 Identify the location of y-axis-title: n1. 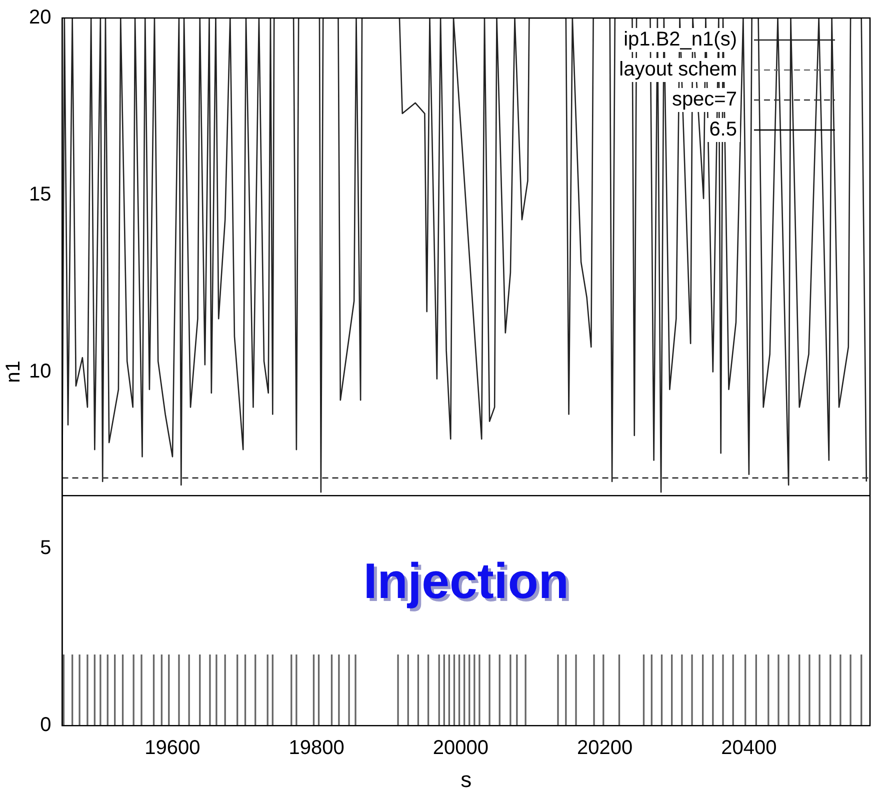
(13, 371).